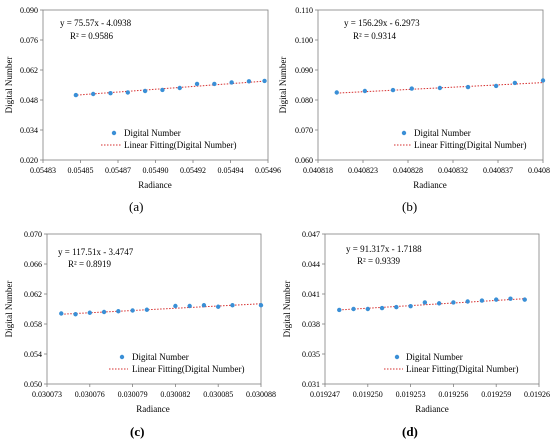  I want to click on r-squared: R² = 0.9586, so click(92, 36).